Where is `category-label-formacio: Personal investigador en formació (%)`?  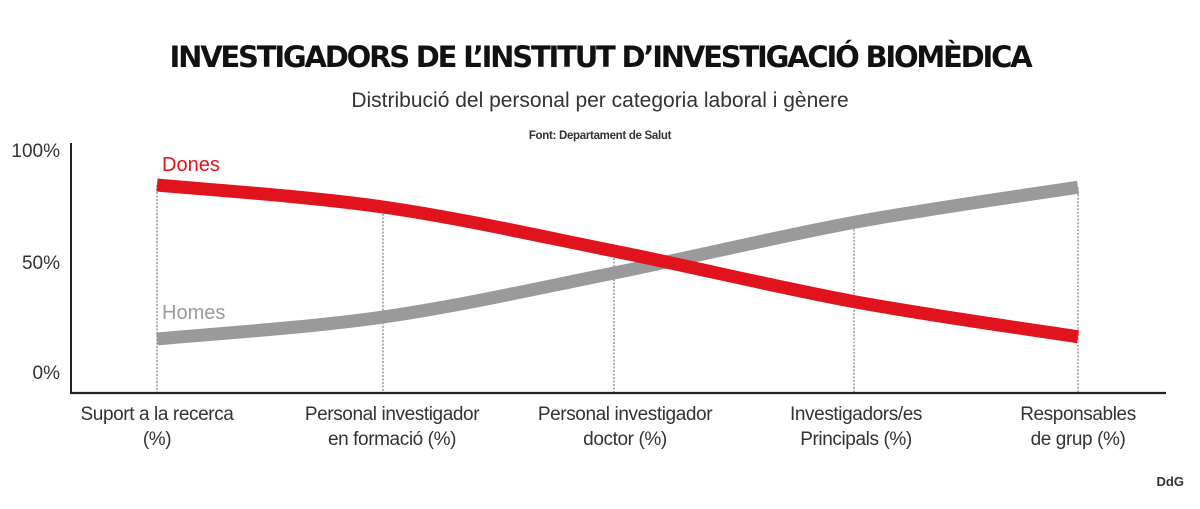 category-label-formacio: Personal investigador en formació (%) is located at coordinates (392, 427).